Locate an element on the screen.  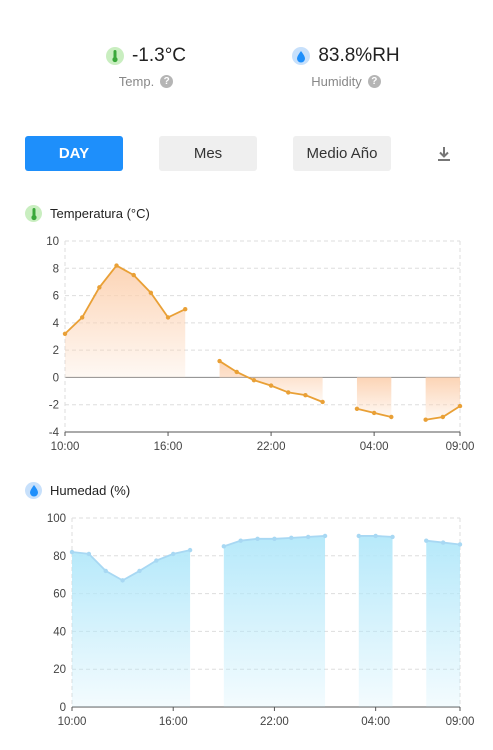
temp-y-tick-label: 6 is located at coordinates (56, 297).